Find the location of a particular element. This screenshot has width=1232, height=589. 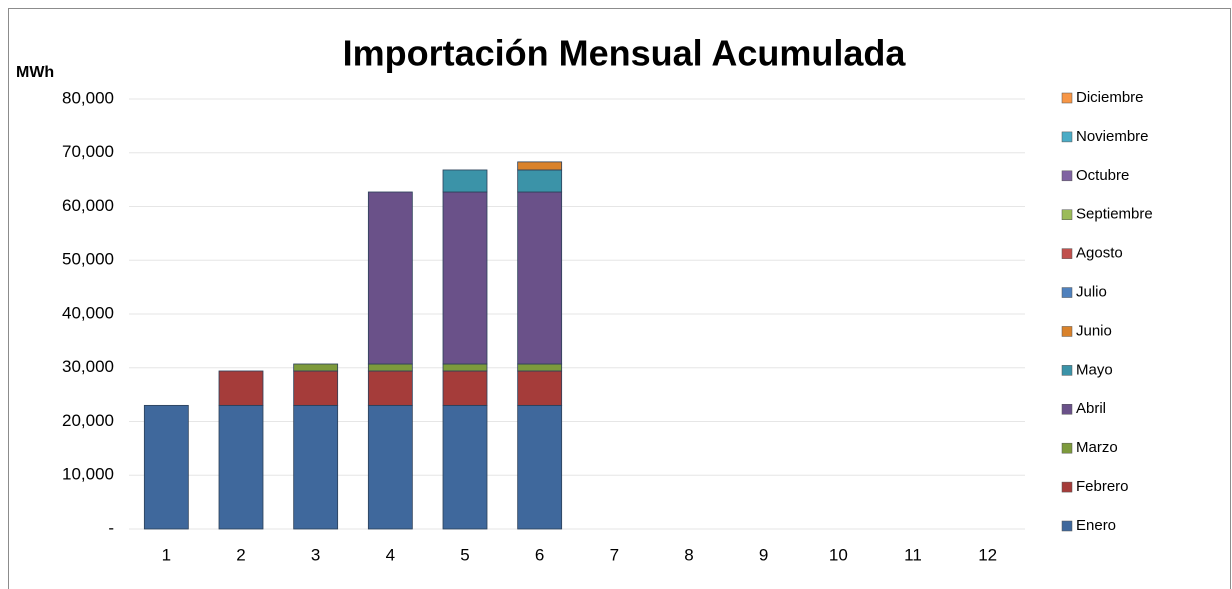

x-tick-label: 4 is located at coordinates (390, 554).